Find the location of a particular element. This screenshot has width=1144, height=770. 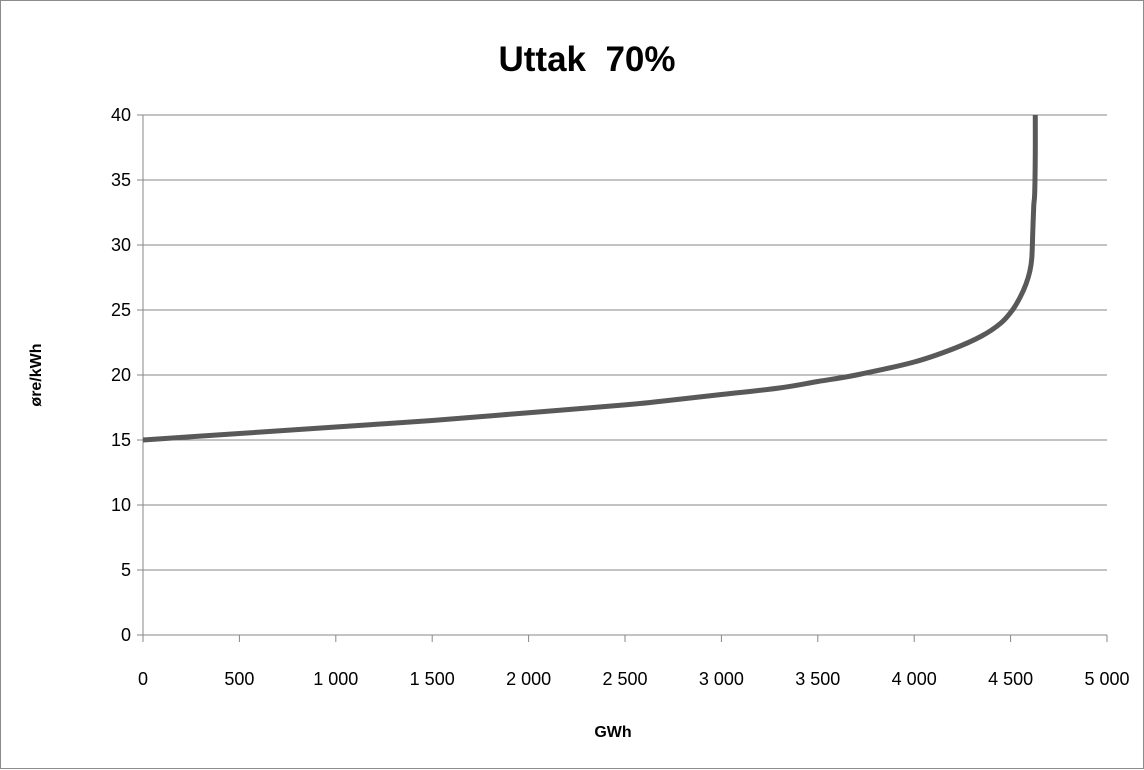

y-tick-label: 30 is located at coordinates (121, 245).